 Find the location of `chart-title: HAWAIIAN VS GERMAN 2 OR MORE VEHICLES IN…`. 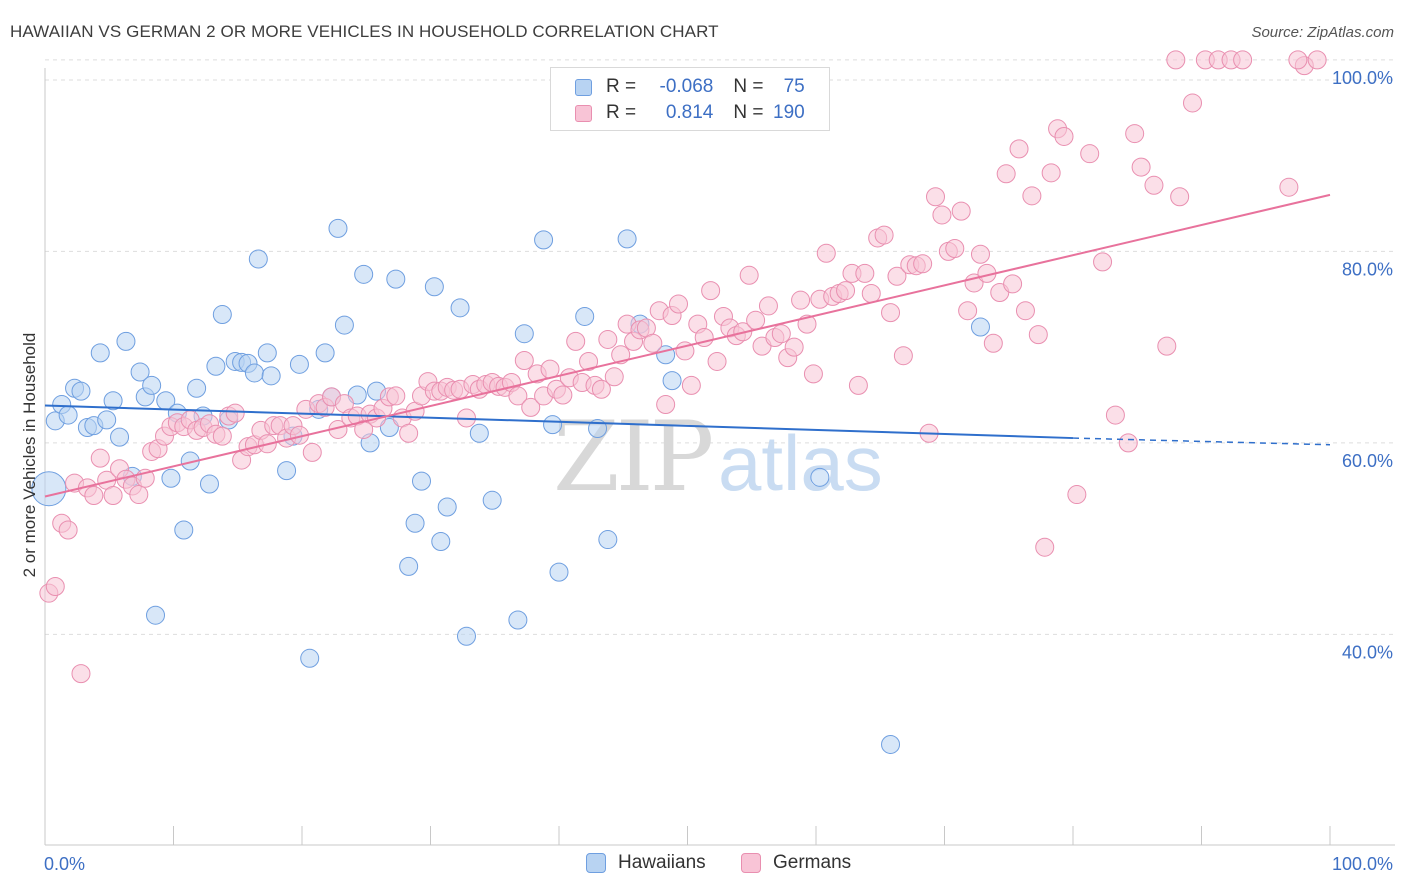

chart-title: HAWAIIAN VS GERMAN 2 OR MORE VEHICLES IN… is located at coordinates (364, 31).